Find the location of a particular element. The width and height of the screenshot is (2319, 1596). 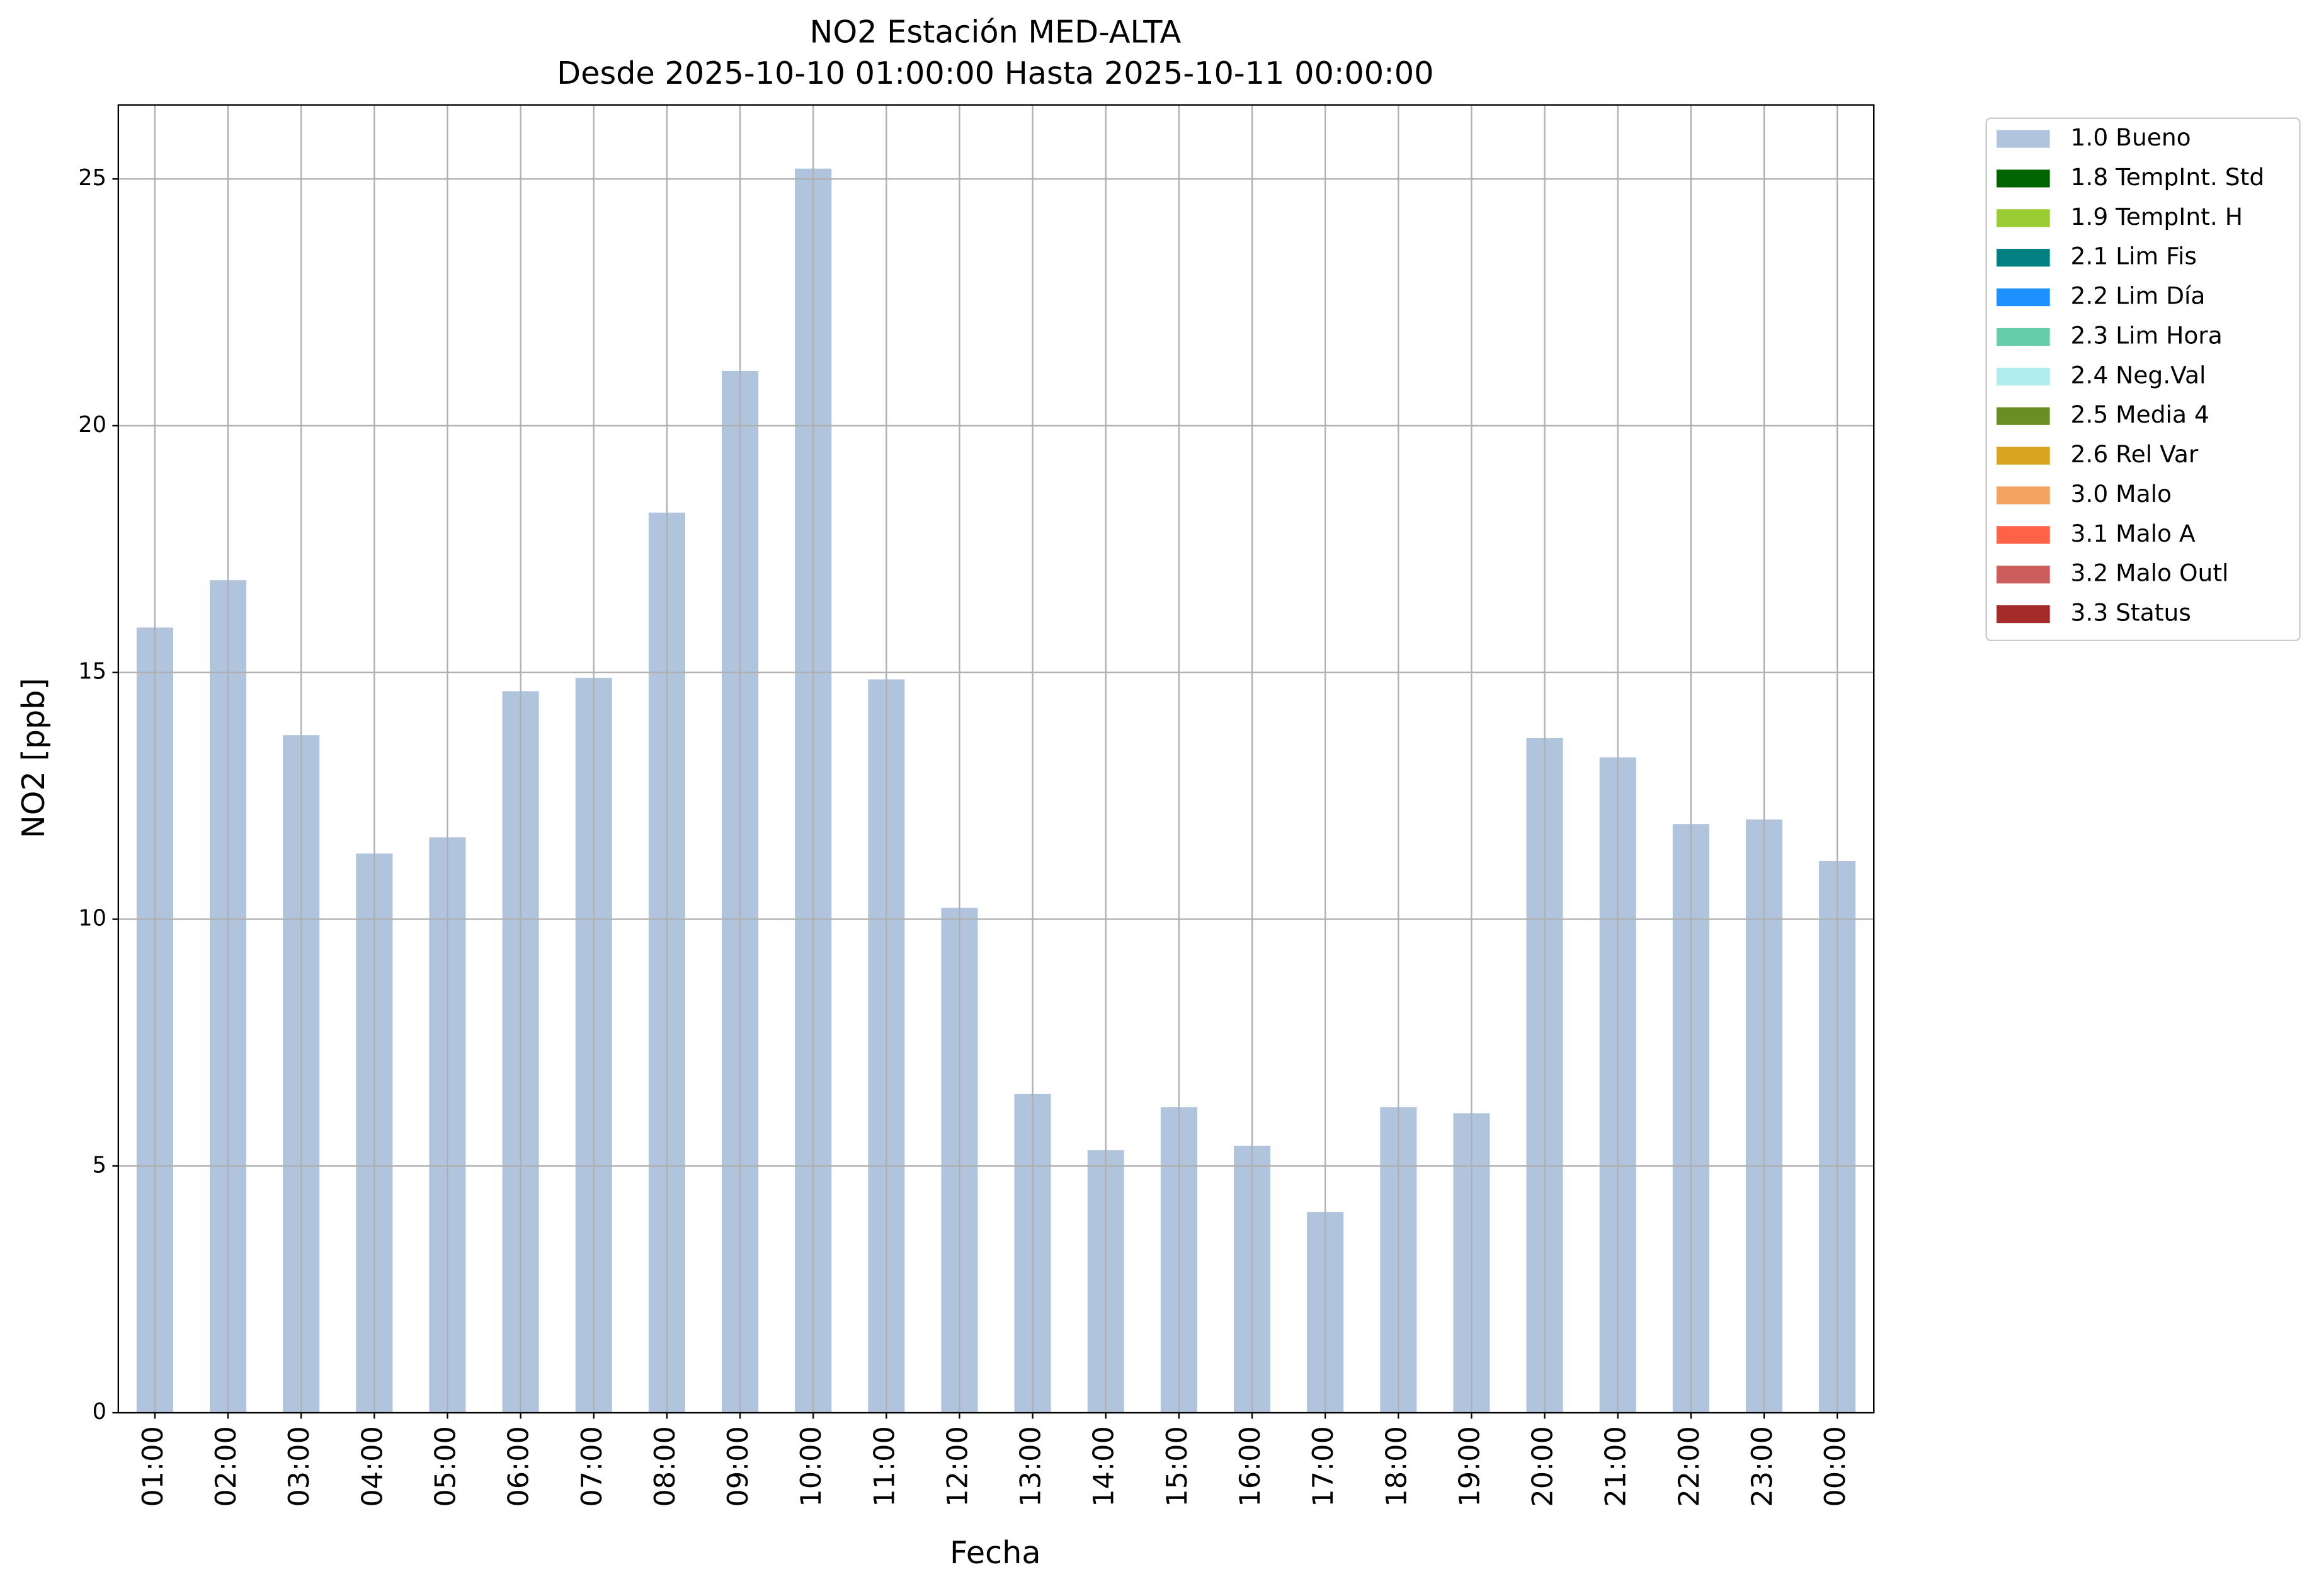

x-tick-label: 19:00 is located at coordinates (1469, 1466).